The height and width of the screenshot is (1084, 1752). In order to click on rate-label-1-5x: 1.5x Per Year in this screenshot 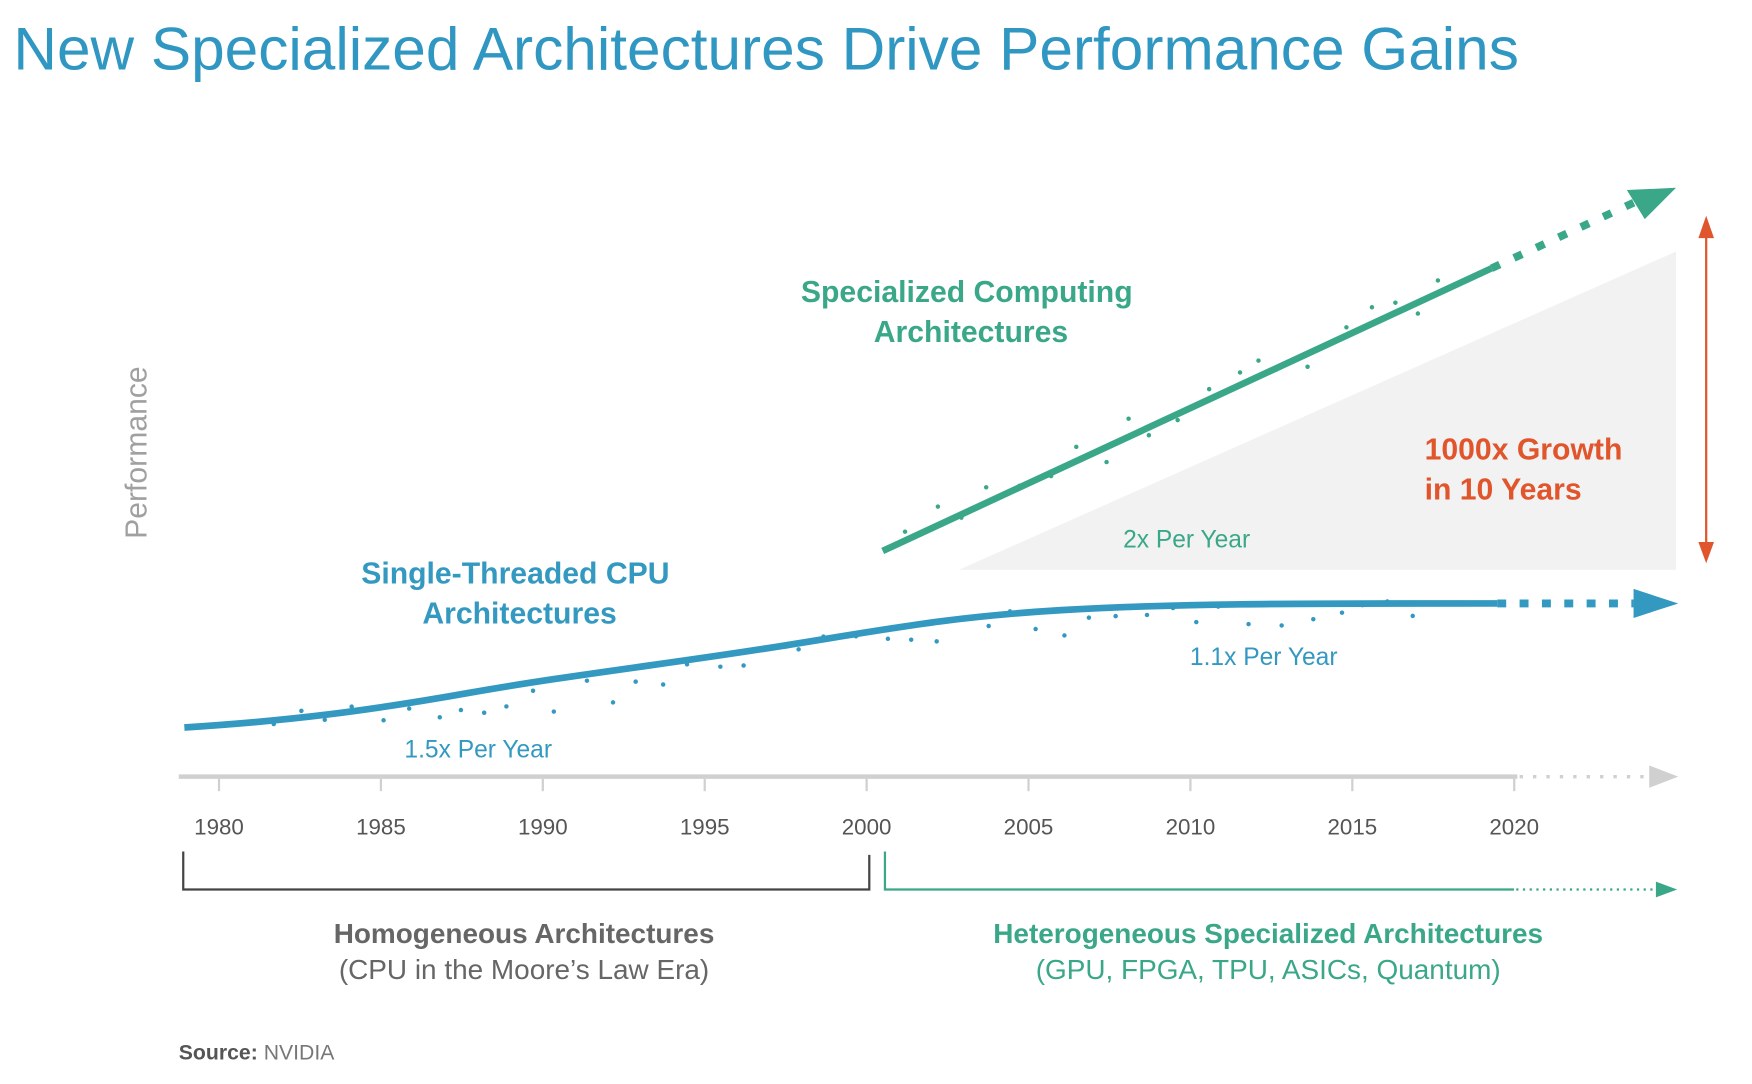, I will do `click(478, 750)`.